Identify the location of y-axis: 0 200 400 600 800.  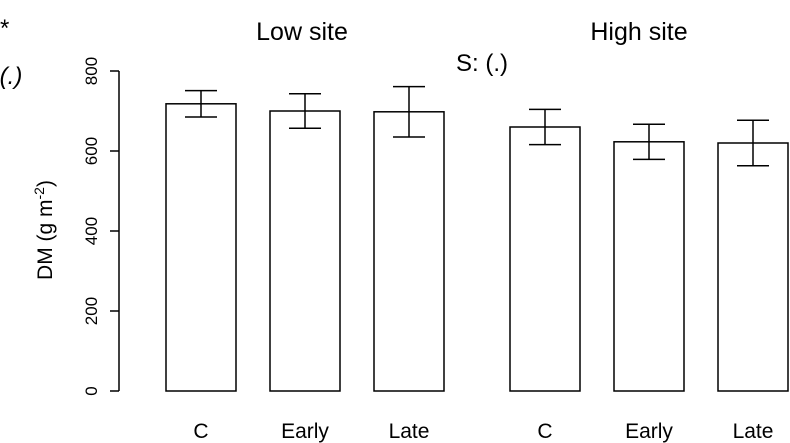
(101, 226).